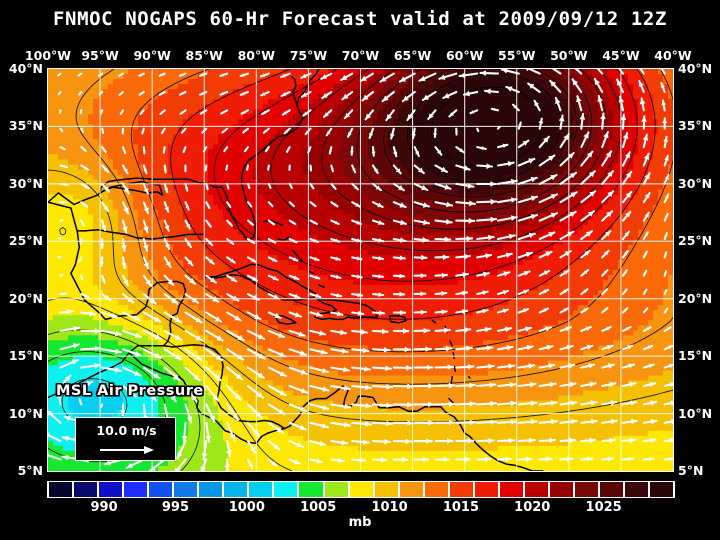  What do you see at coordinates (360, 522) in the screenshot?
I see `colorbar-unit-label: mb` at bounding box center [360, 522].